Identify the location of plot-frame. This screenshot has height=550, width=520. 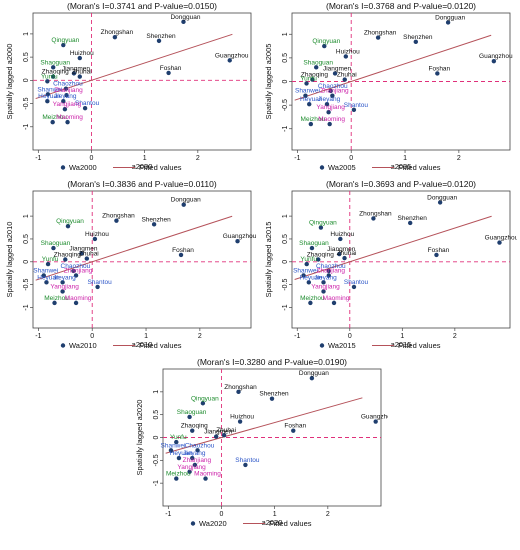
(142, 81).